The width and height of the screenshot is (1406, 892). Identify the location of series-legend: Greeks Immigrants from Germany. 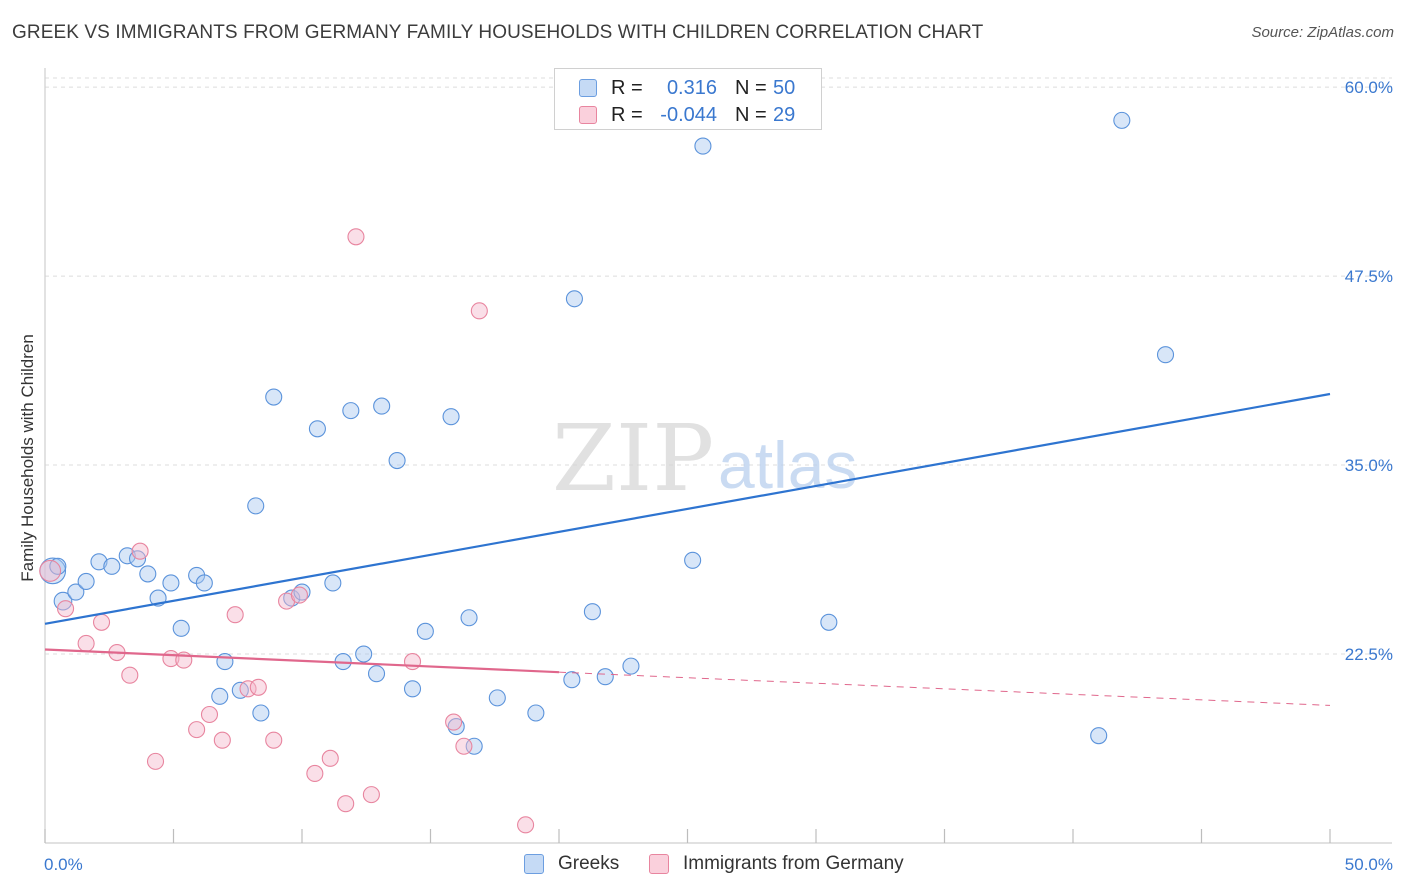
(703, 865).